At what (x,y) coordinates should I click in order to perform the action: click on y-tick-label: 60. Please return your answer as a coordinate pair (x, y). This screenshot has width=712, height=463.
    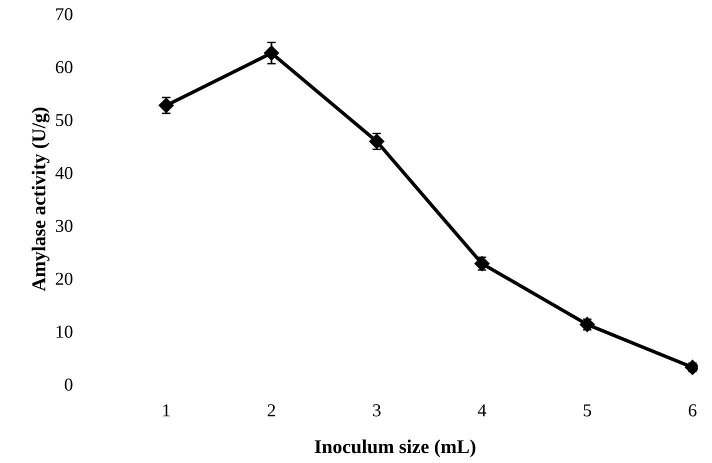
    Looking at the image, I should click on (64, 67).